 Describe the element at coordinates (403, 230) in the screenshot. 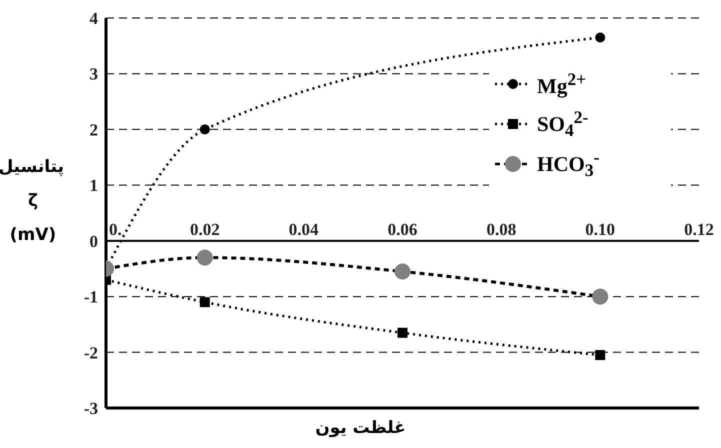

I see `x-tick-label: 0.06` at that location.